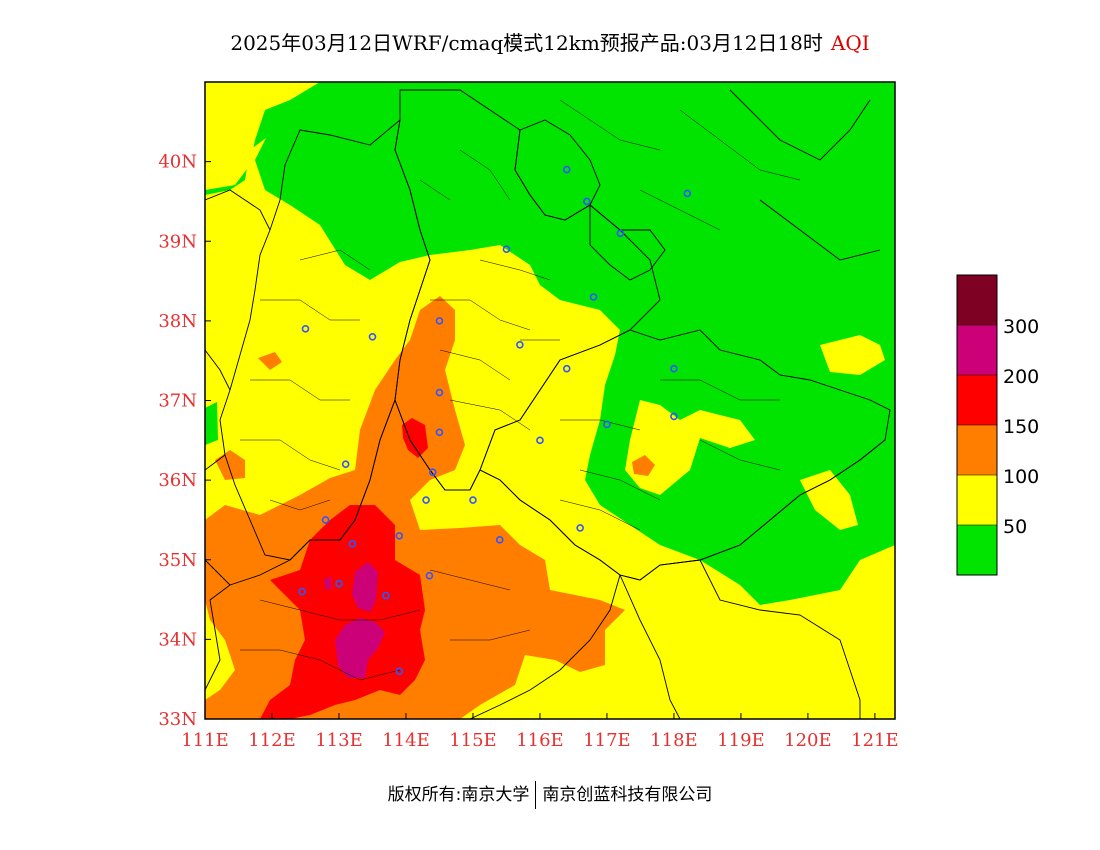 This screenshot has width=1100, height=850. I want to click on x-tick-label: 113E, so click(339, 740).